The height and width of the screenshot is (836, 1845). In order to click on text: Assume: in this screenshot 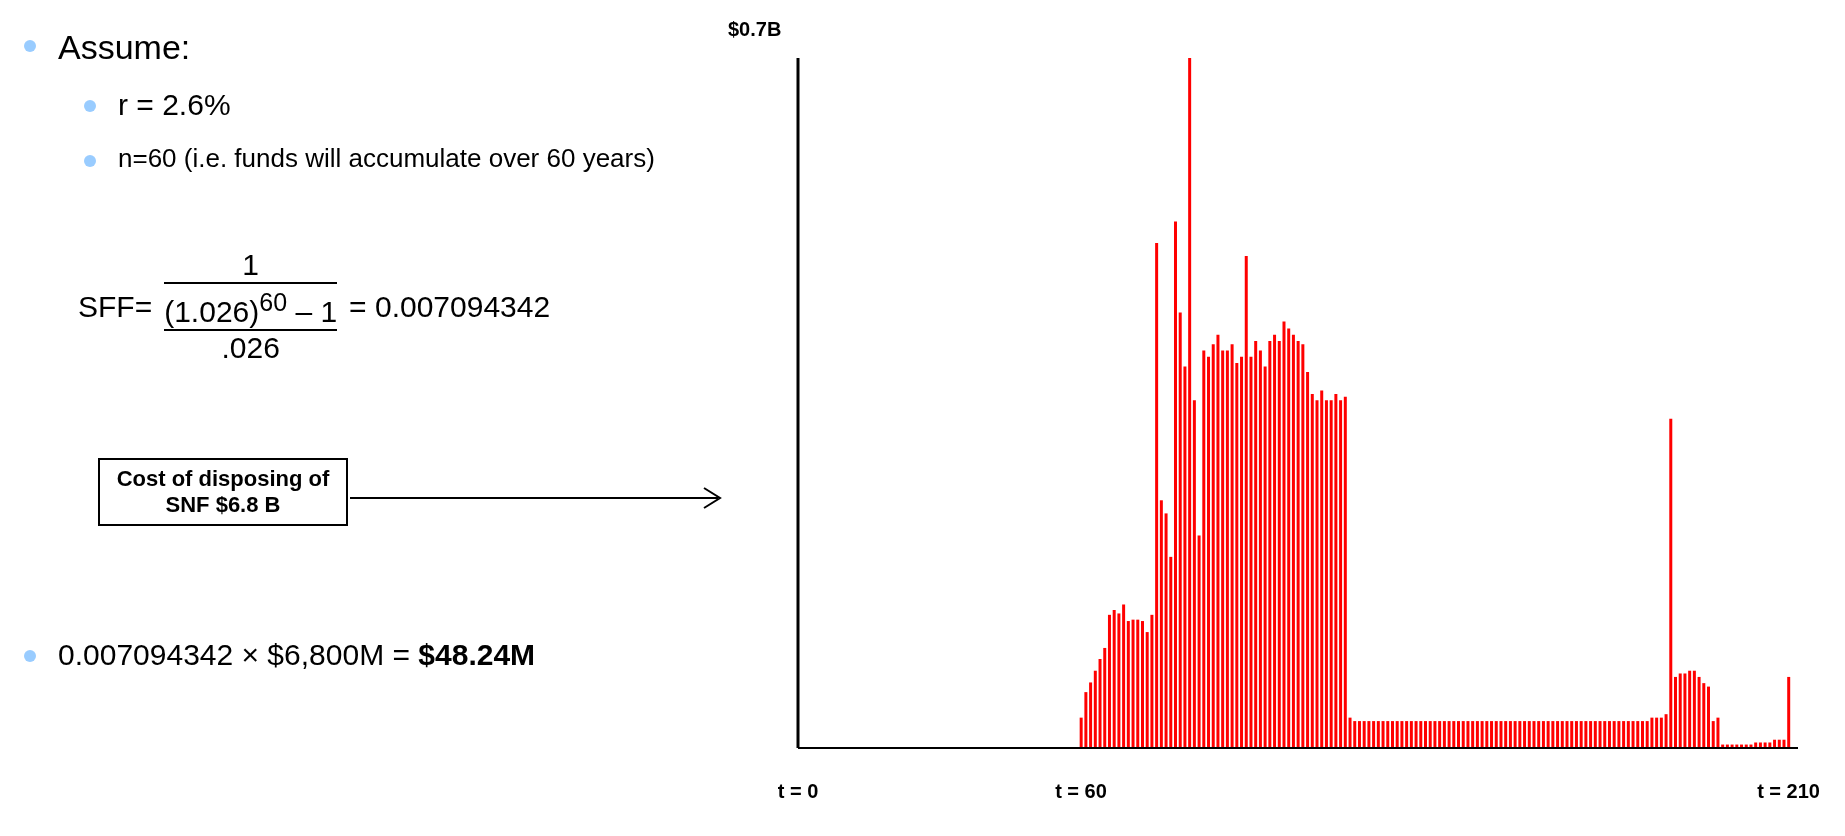, I will do `click(124, 47)`.